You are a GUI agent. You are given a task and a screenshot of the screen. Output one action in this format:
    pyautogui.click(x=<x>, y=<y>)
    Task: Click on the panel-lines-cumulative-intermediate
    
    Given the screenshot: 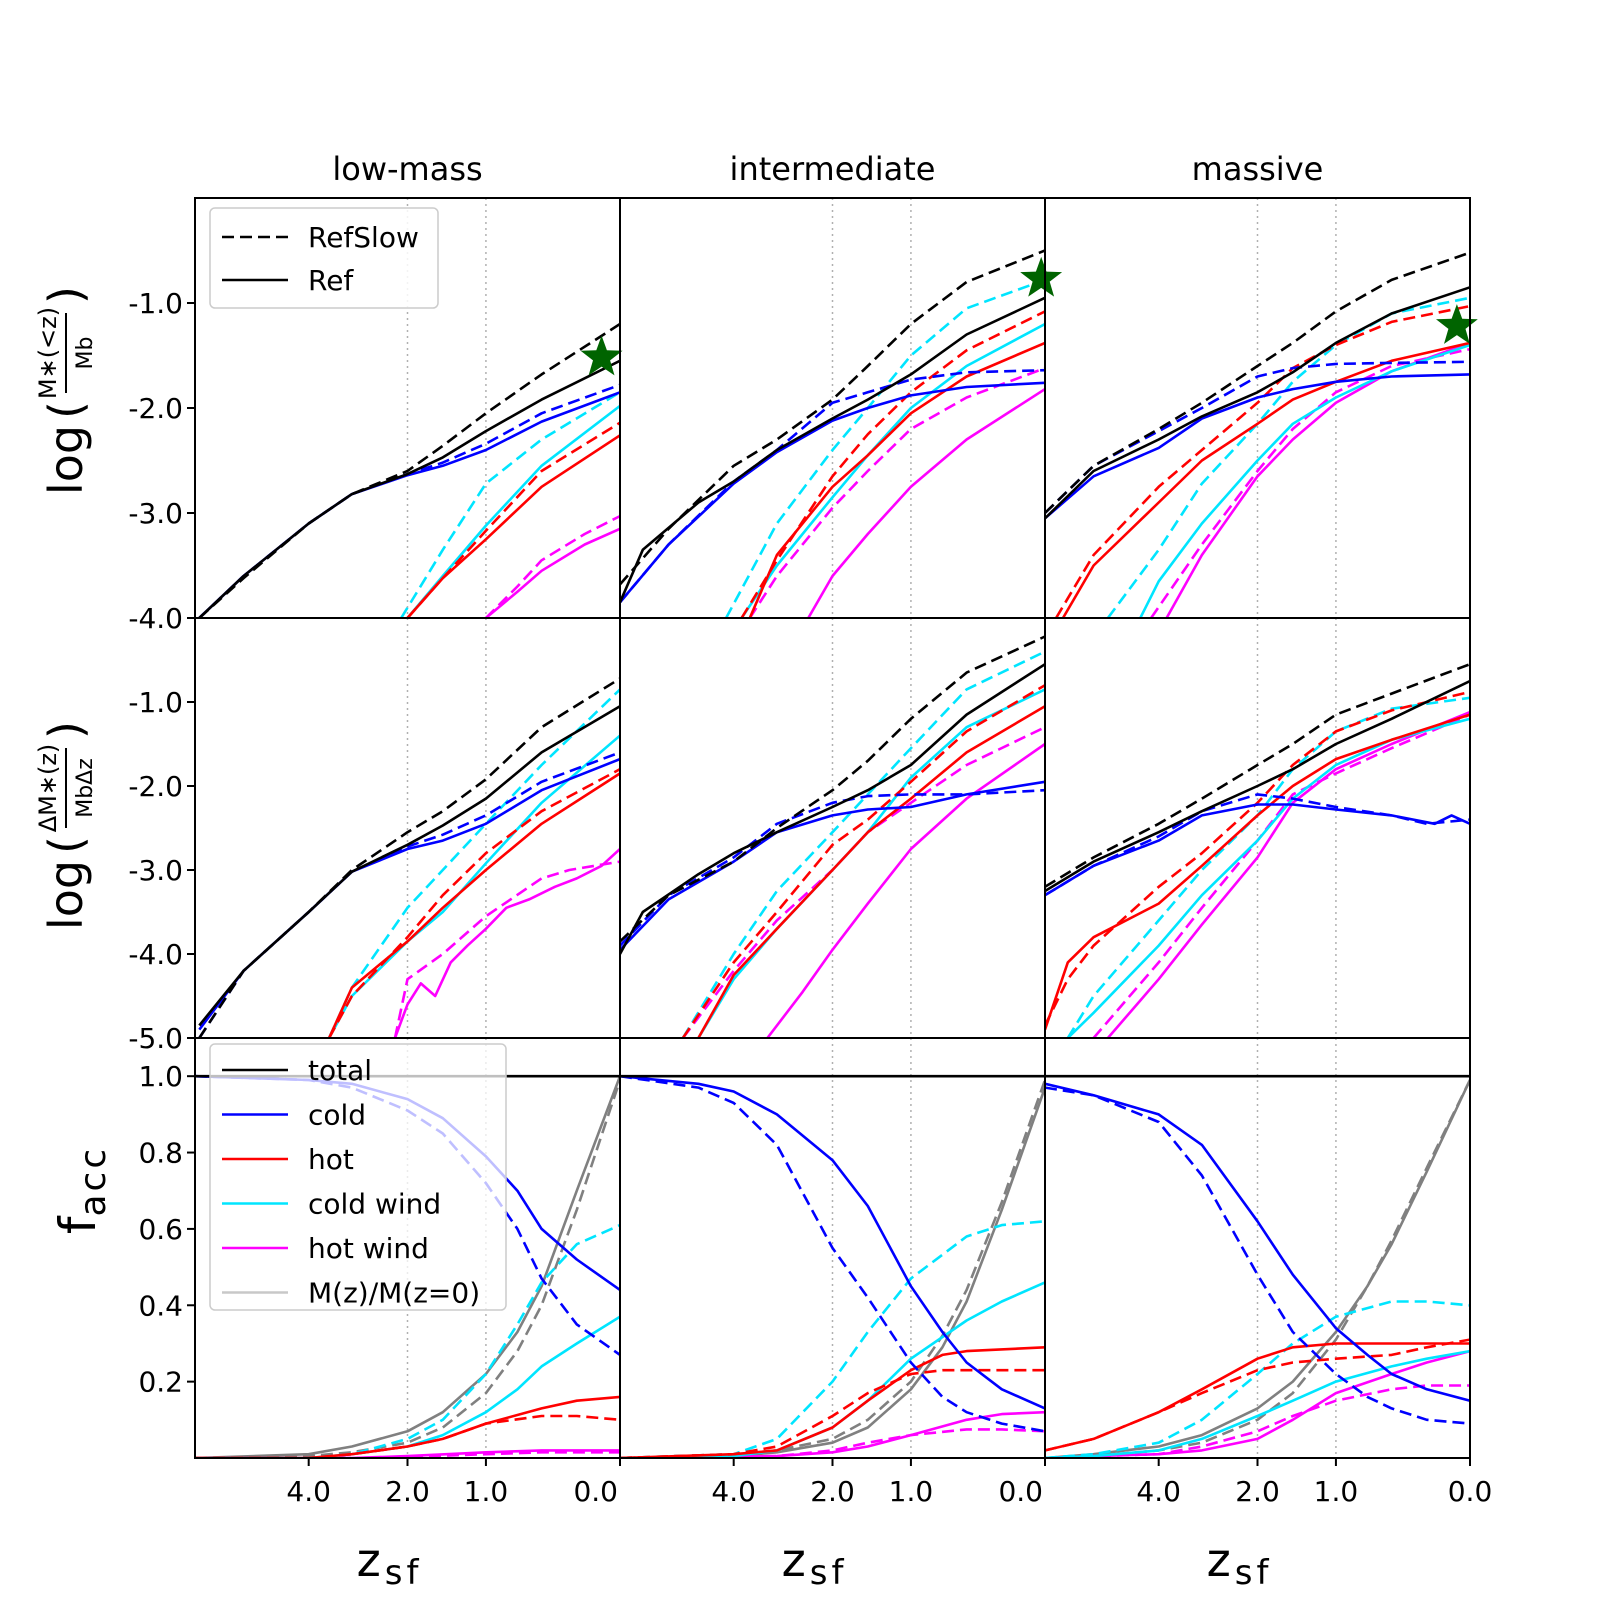 What is the action you would take?
    pyautogui.click(x=832, y=433)
    